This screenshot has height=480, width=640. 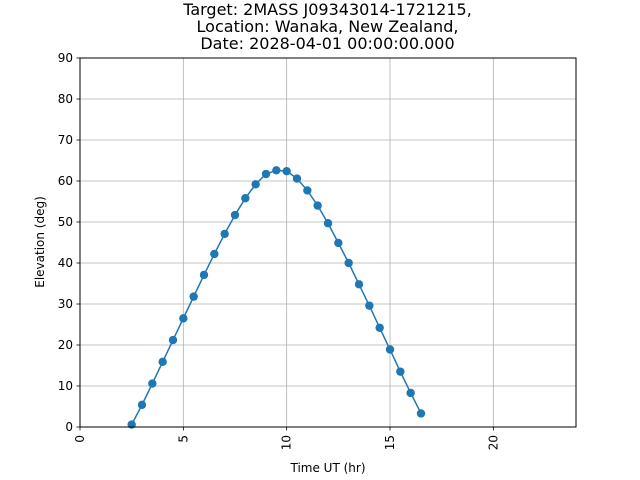 What do you see at coordinates (327, 468) in the screenshot?
I see `x-axis-label: Time UT (hr)` at bounding box center [327, 468].